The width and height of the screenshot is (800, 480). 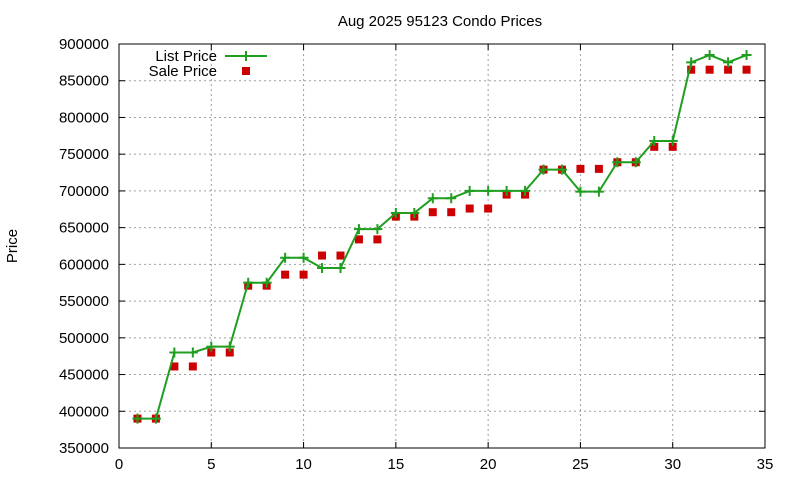 What do you see at coordinates (12, 246) in the screenshot?
I see `y-axis-label: Price` at bounding box center [12, 246].